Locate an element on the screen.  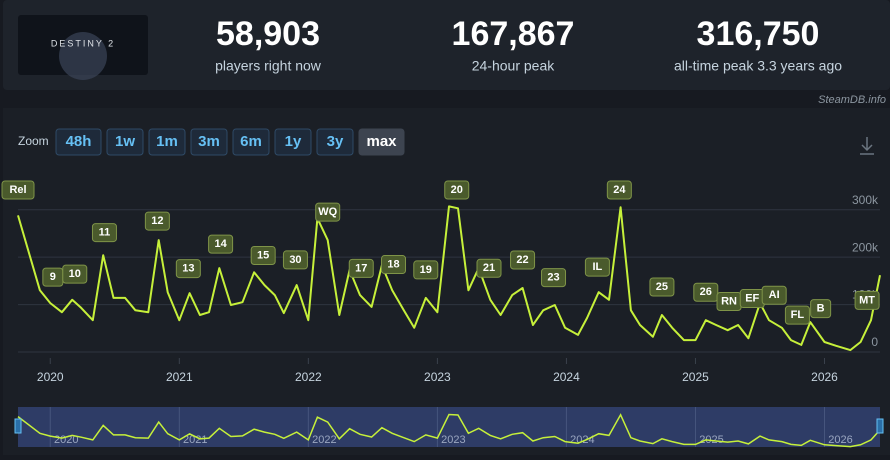
zoom-button-label: 1w is located at coordinates (125, 141).